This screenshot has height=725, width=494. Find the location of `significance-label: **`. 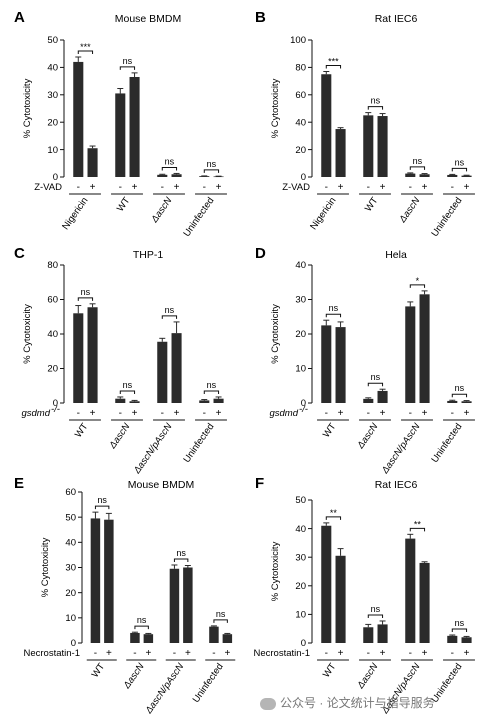

significance-label: ** is located at coordinates (334, 513).